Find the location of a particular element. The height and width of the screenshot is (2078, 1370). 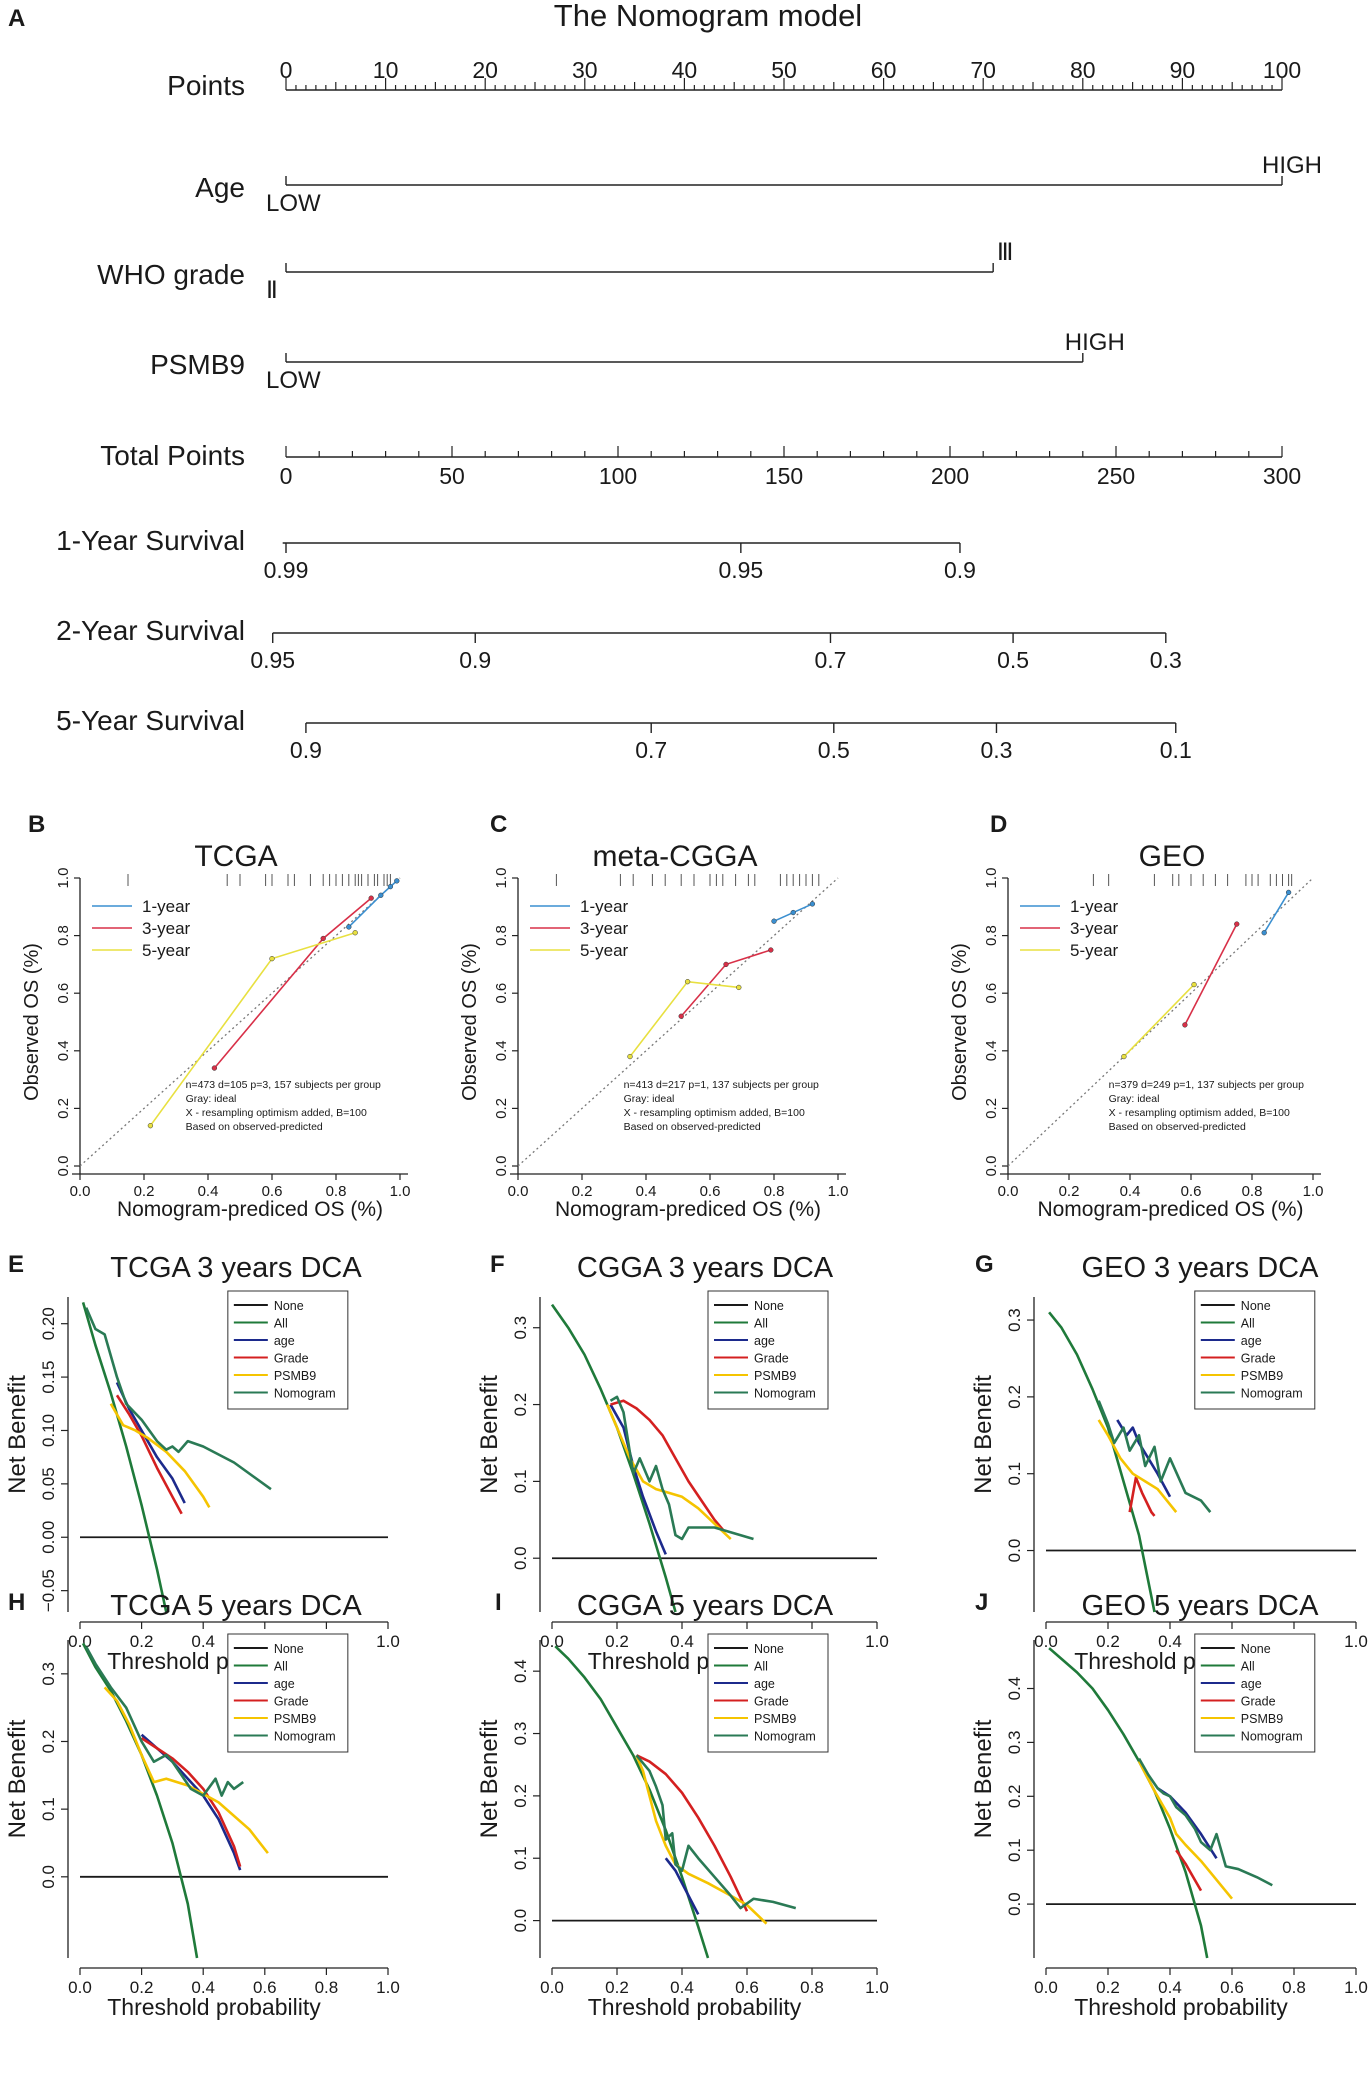

y-axis-label: Net Benefit is located at coordinates (983, 1778).